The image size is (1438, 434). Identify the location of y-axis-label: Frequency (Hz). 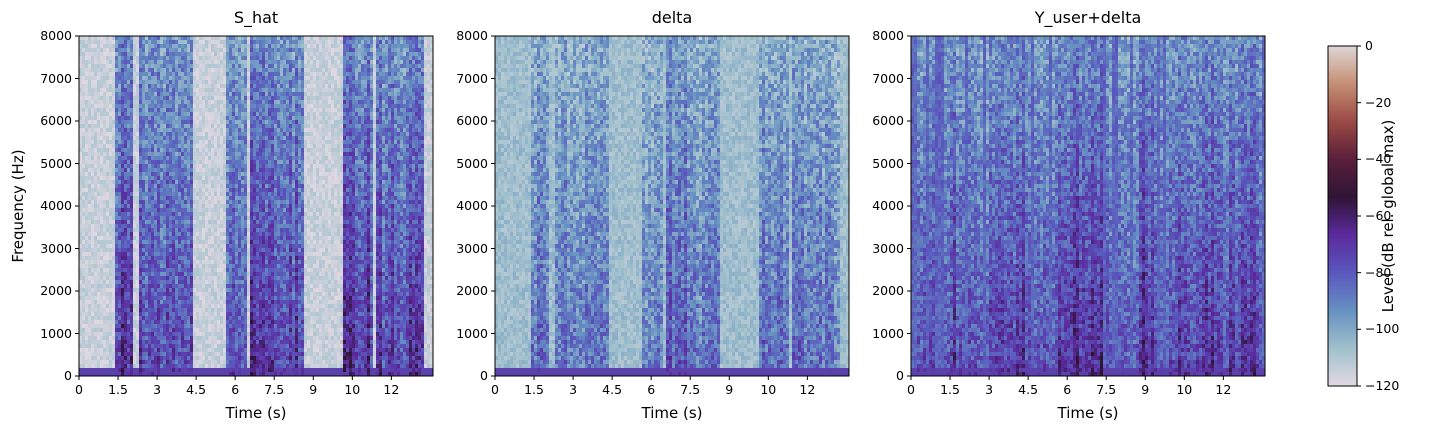
(18, 205).